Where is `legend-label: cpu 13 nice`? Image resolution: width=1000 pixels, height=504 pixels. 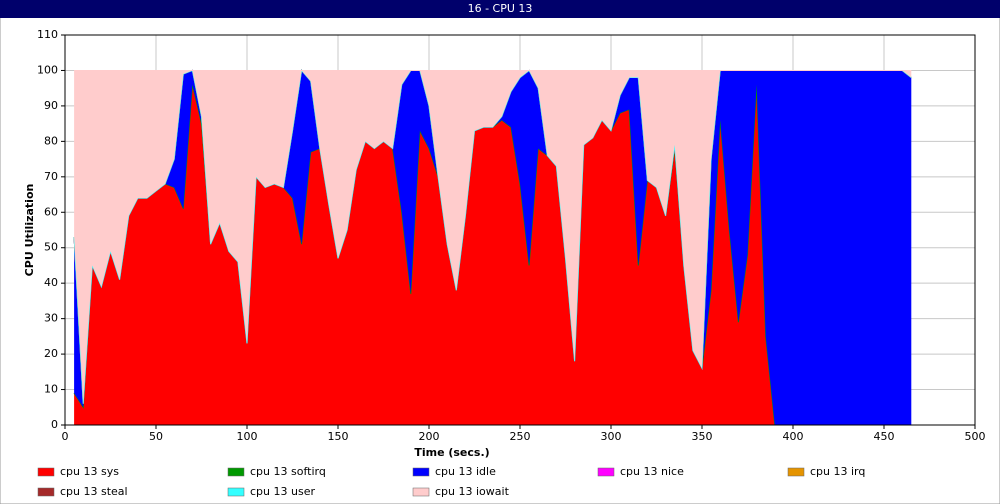
legend-label: cpu 13 nice is located at coordinates (652, 471).